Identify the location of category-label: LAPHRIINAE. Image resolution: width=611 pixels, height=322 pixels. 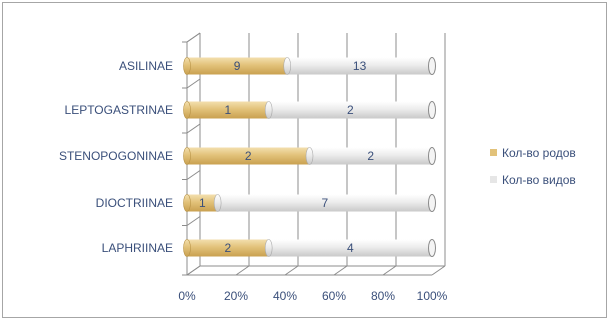
(137, 248).